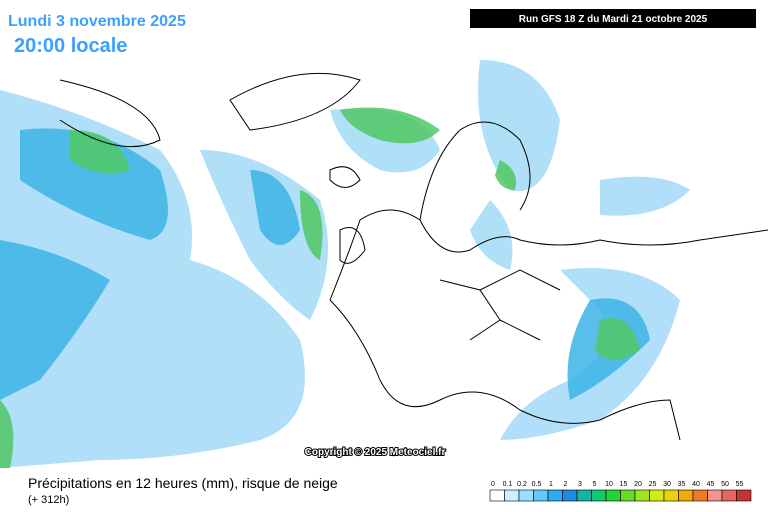 The image size is (768, 512). I want to click on legend-label: 45, so click(711, 484).